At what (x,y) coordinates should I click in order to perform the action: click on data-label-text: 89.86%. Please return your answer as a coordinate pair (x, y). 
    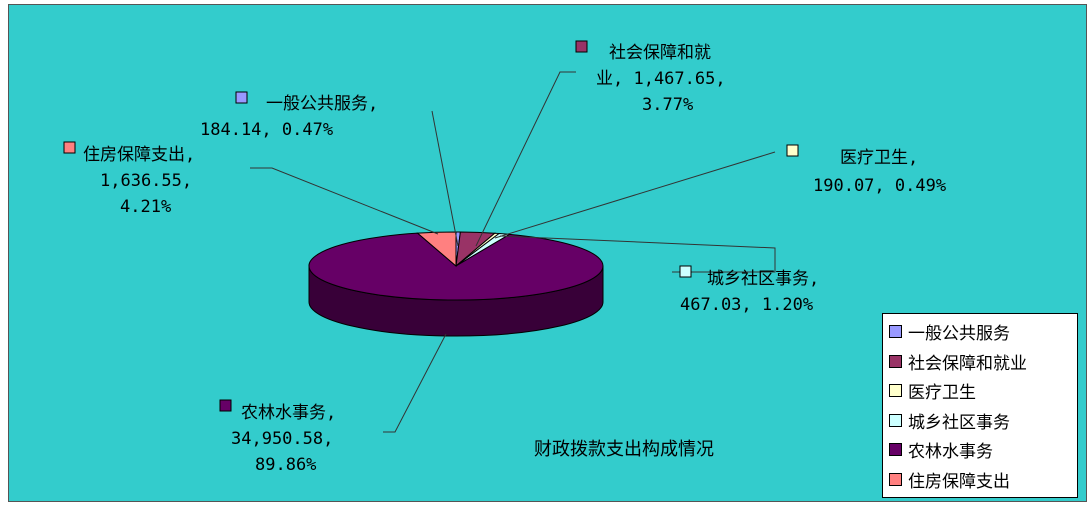
    Looking at the image, I should click on (285, 465).